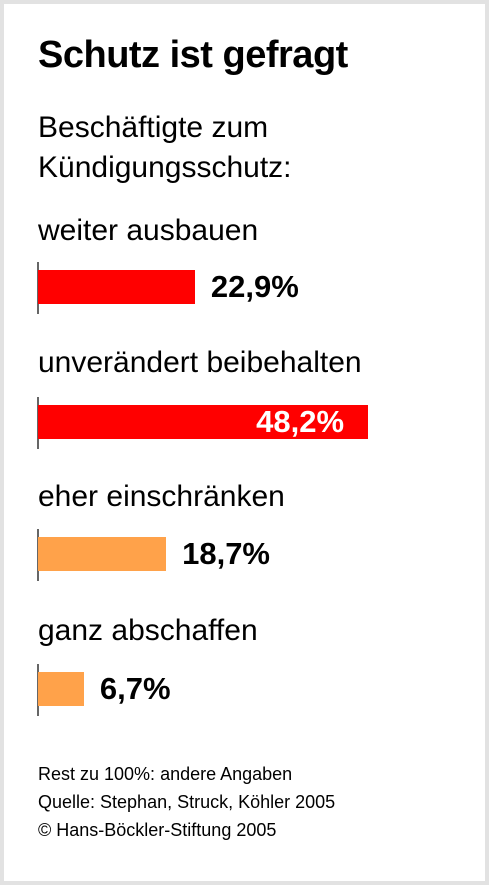  Describe the element at coordinates (226, 553) in the screenshot. I see `value-label: 18,7%` at that location.